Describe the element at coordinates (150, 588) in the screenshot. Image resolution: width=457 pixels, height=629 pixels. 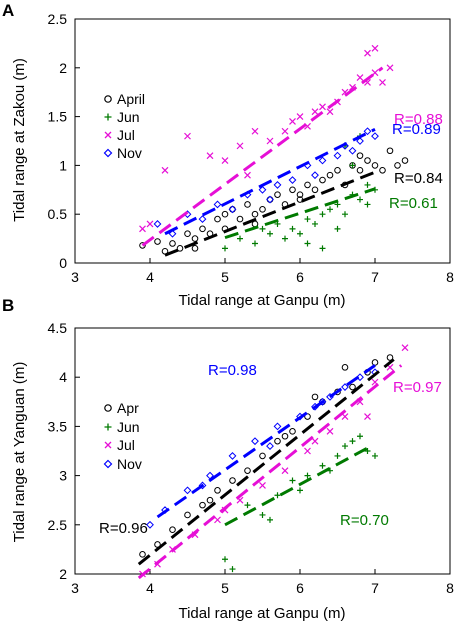
I see `x-tick-label-b-1: 4` at that location.